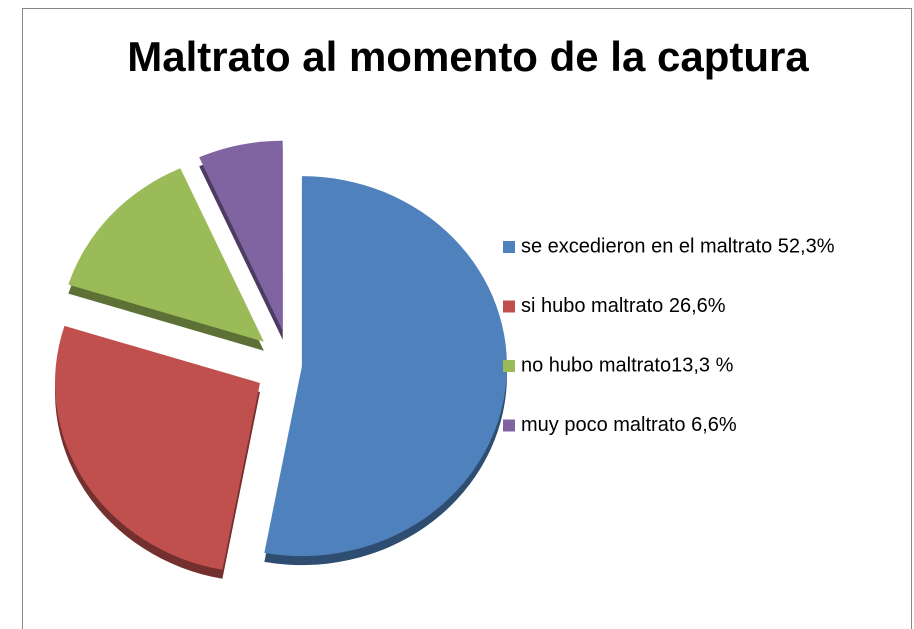  I want to click on legend-label: se excedieron en el maltrato 52,3%, so click(678, 246).